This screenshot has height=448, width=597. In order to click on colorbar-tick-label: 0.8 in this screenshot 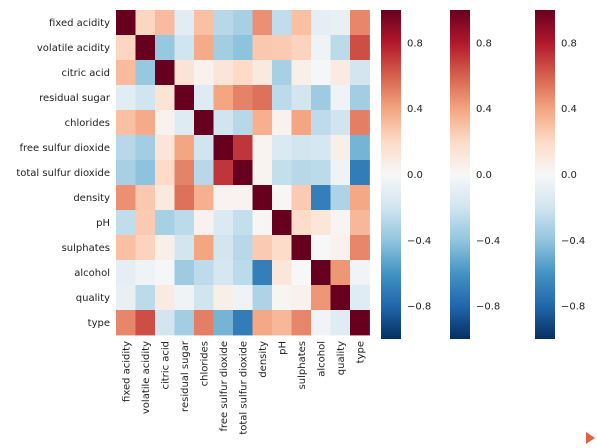, I will do `click(484, 43)`.